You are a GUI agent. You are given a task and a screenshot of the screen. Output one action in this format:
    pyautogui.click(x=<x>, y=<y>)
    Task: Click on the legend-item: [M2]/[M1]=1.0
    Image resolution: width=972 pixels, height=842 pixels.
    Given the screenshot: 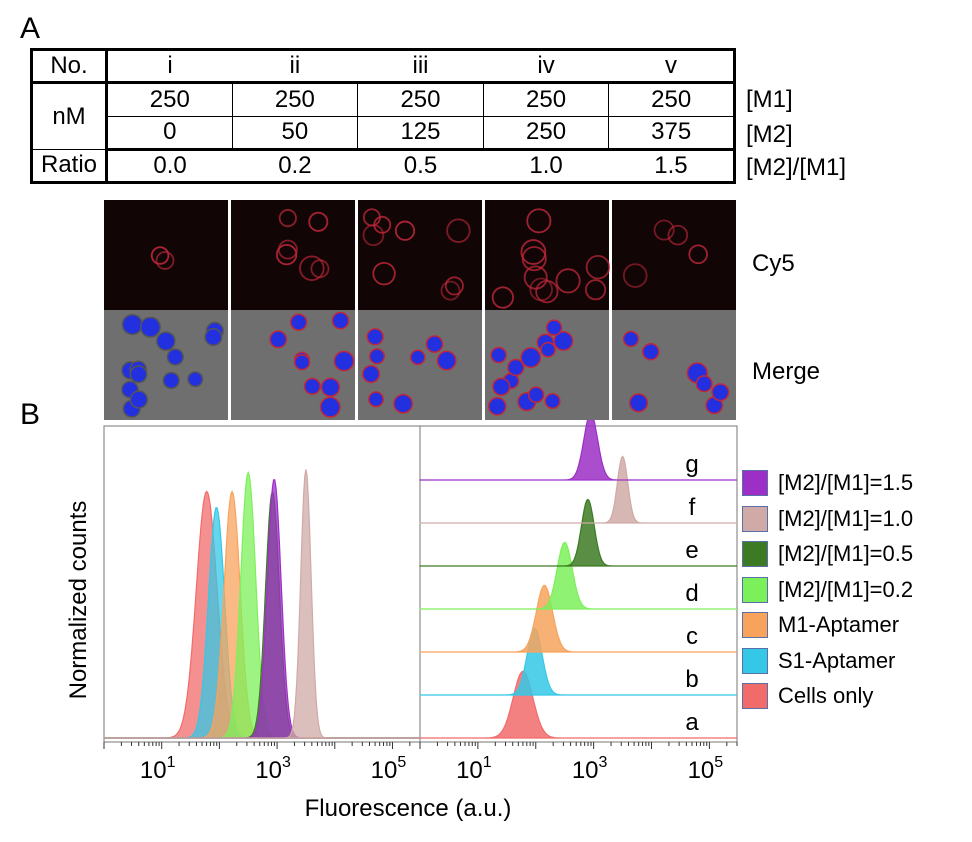 What is the action you would take?
    pyautogui.click(x=827, y=519)
    